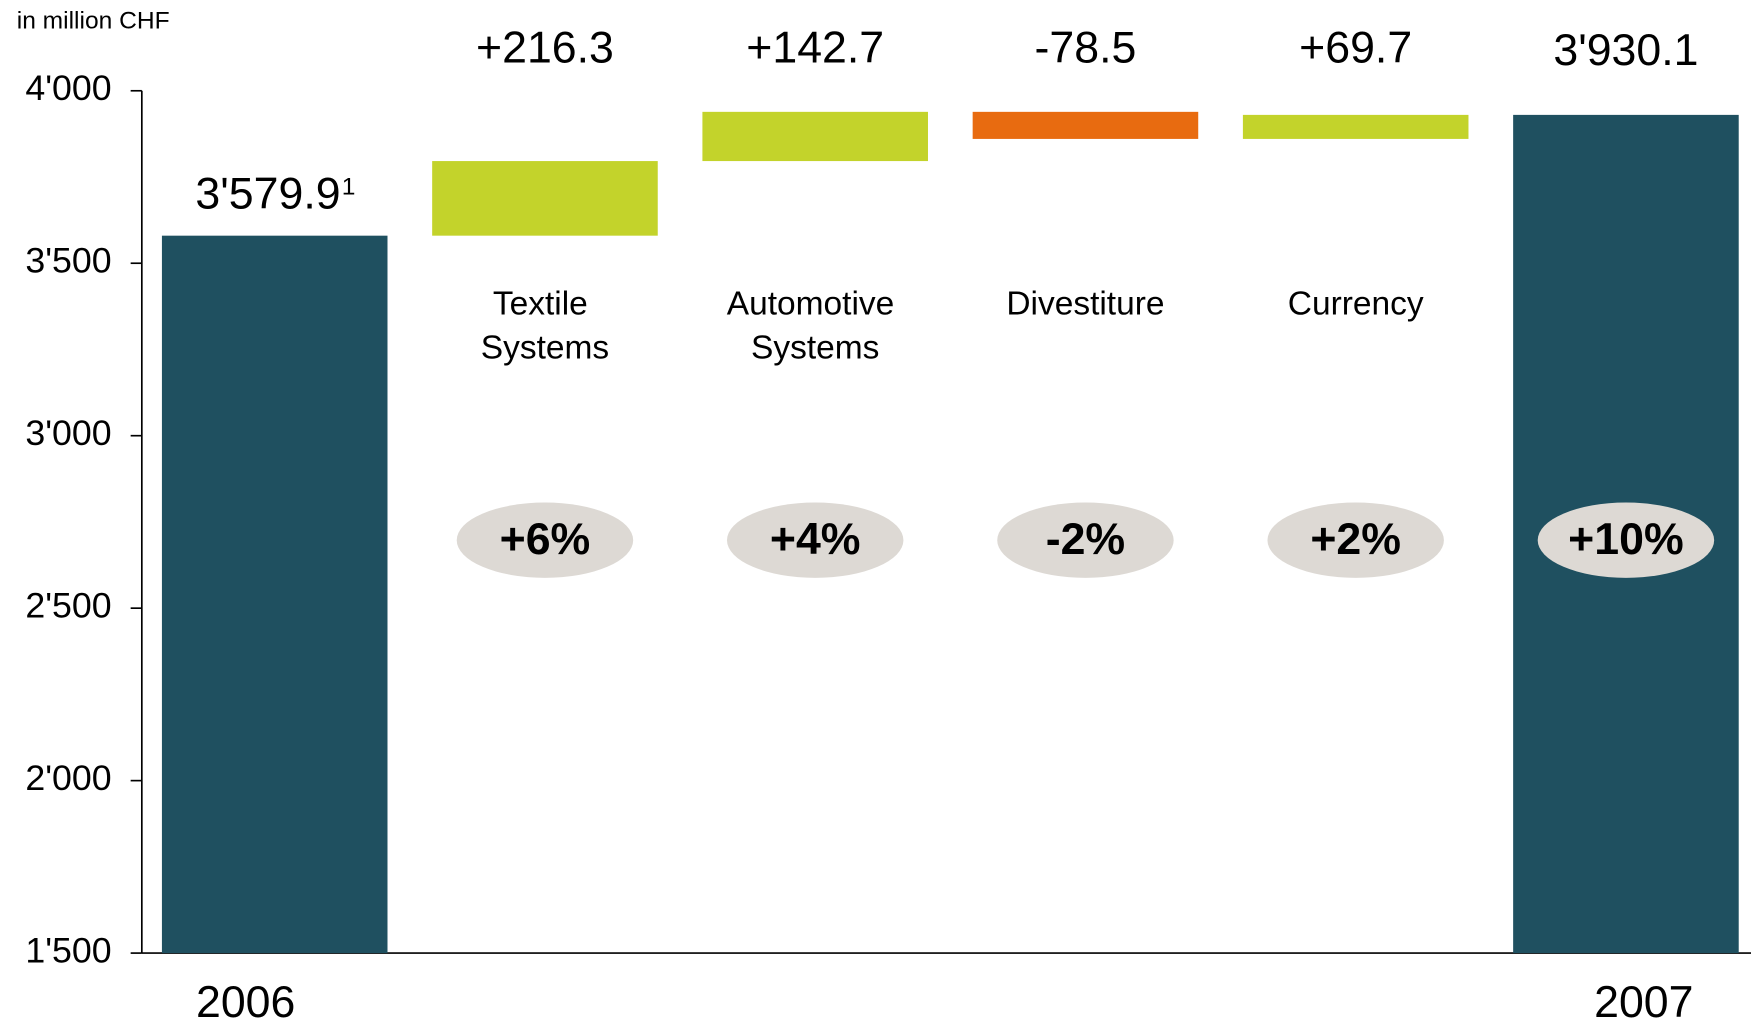 This screenshot has height=1035, width=1751. I want to click on unit-label: in million CHF, so click(93, 21).